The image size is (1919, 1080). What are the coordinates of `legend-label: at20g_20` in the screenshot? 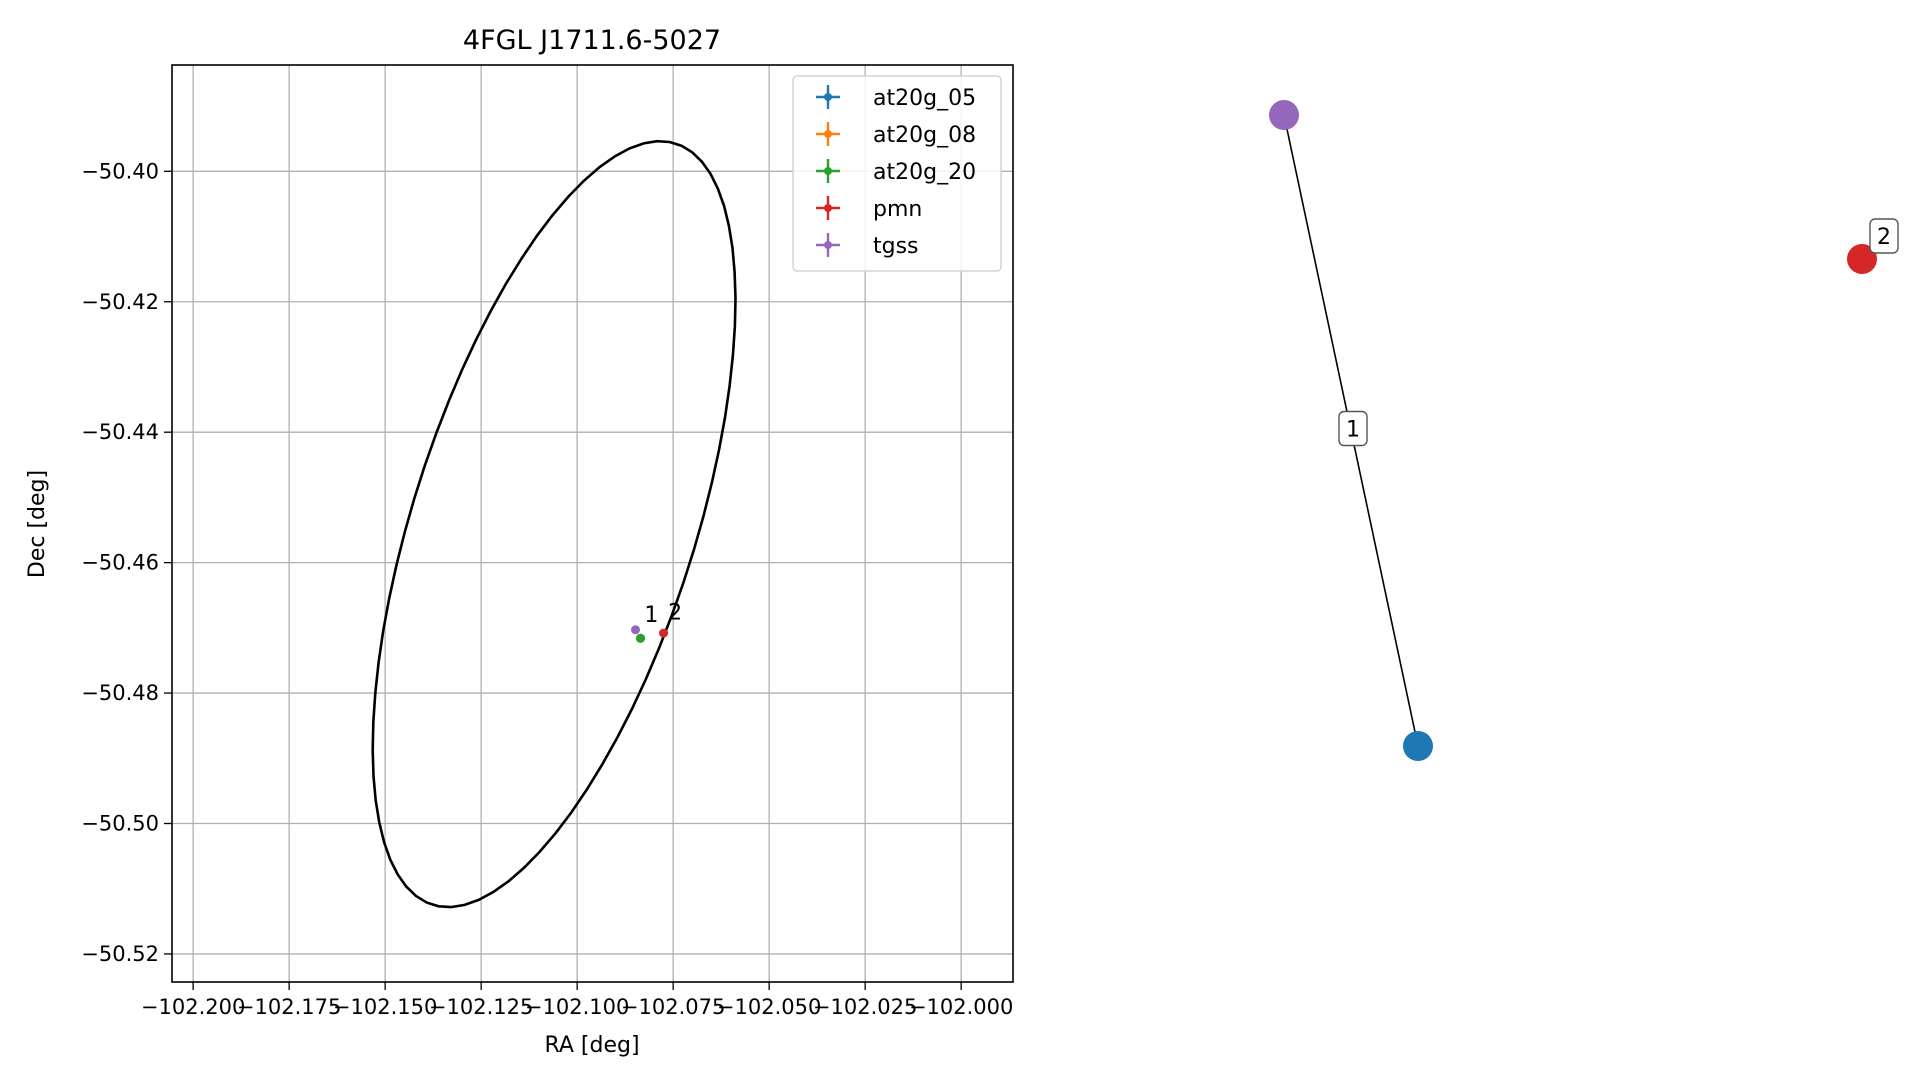 It's located at (924, 172).